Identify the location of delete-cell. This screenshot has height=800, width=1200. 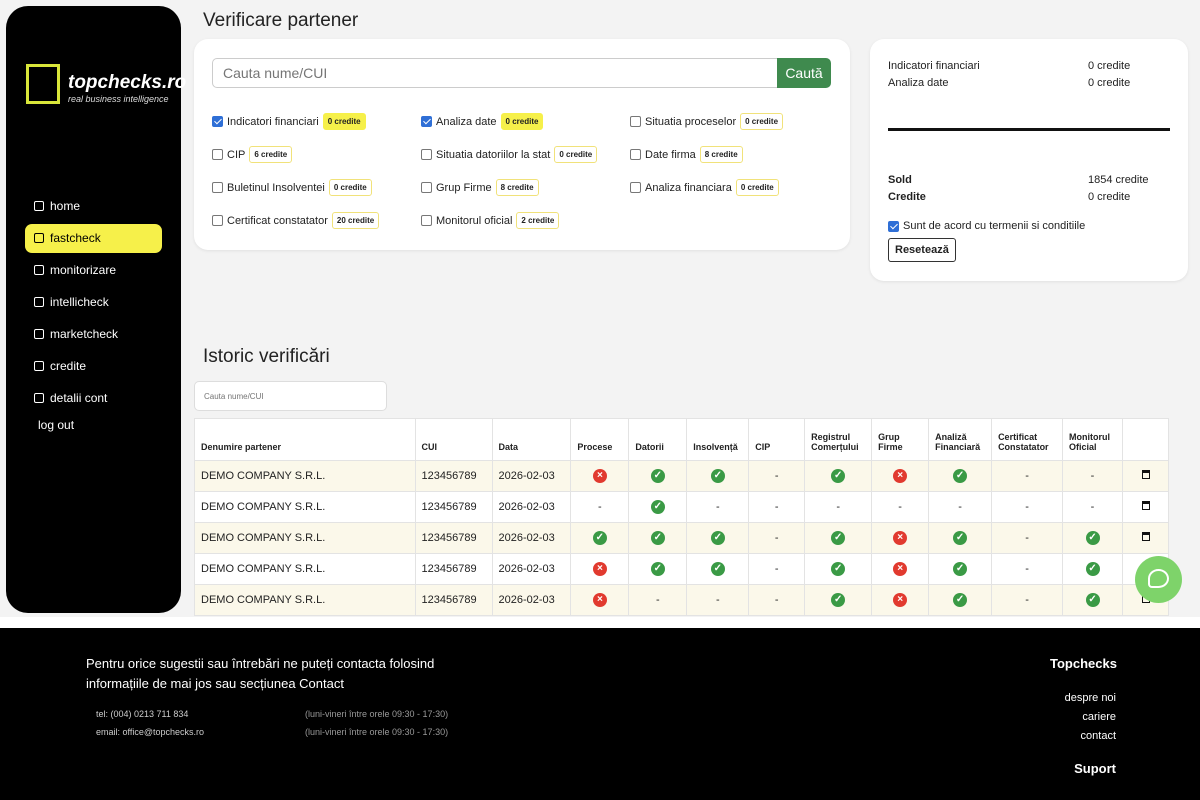
(1146, 507).